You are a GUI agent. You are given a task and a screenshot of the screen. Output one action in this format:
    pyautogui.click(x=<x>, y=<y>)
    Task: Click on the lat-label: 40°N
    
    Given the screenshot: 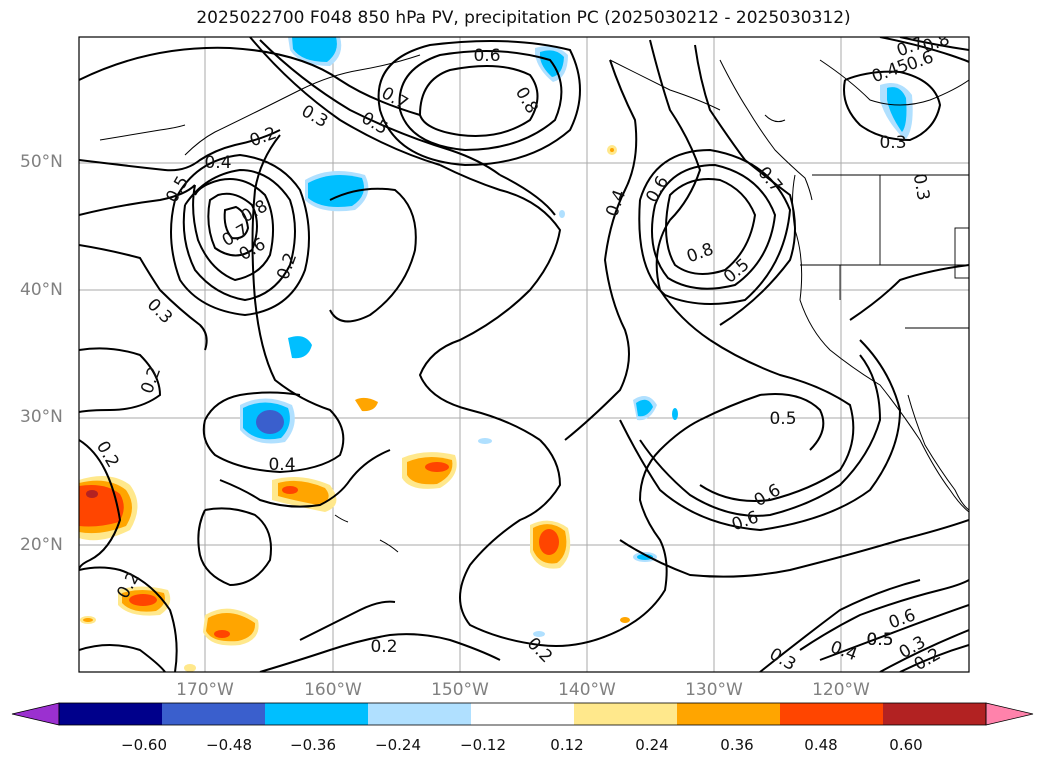 What is the action you would take?
    pyautogui.click(x=41, y=290)
    